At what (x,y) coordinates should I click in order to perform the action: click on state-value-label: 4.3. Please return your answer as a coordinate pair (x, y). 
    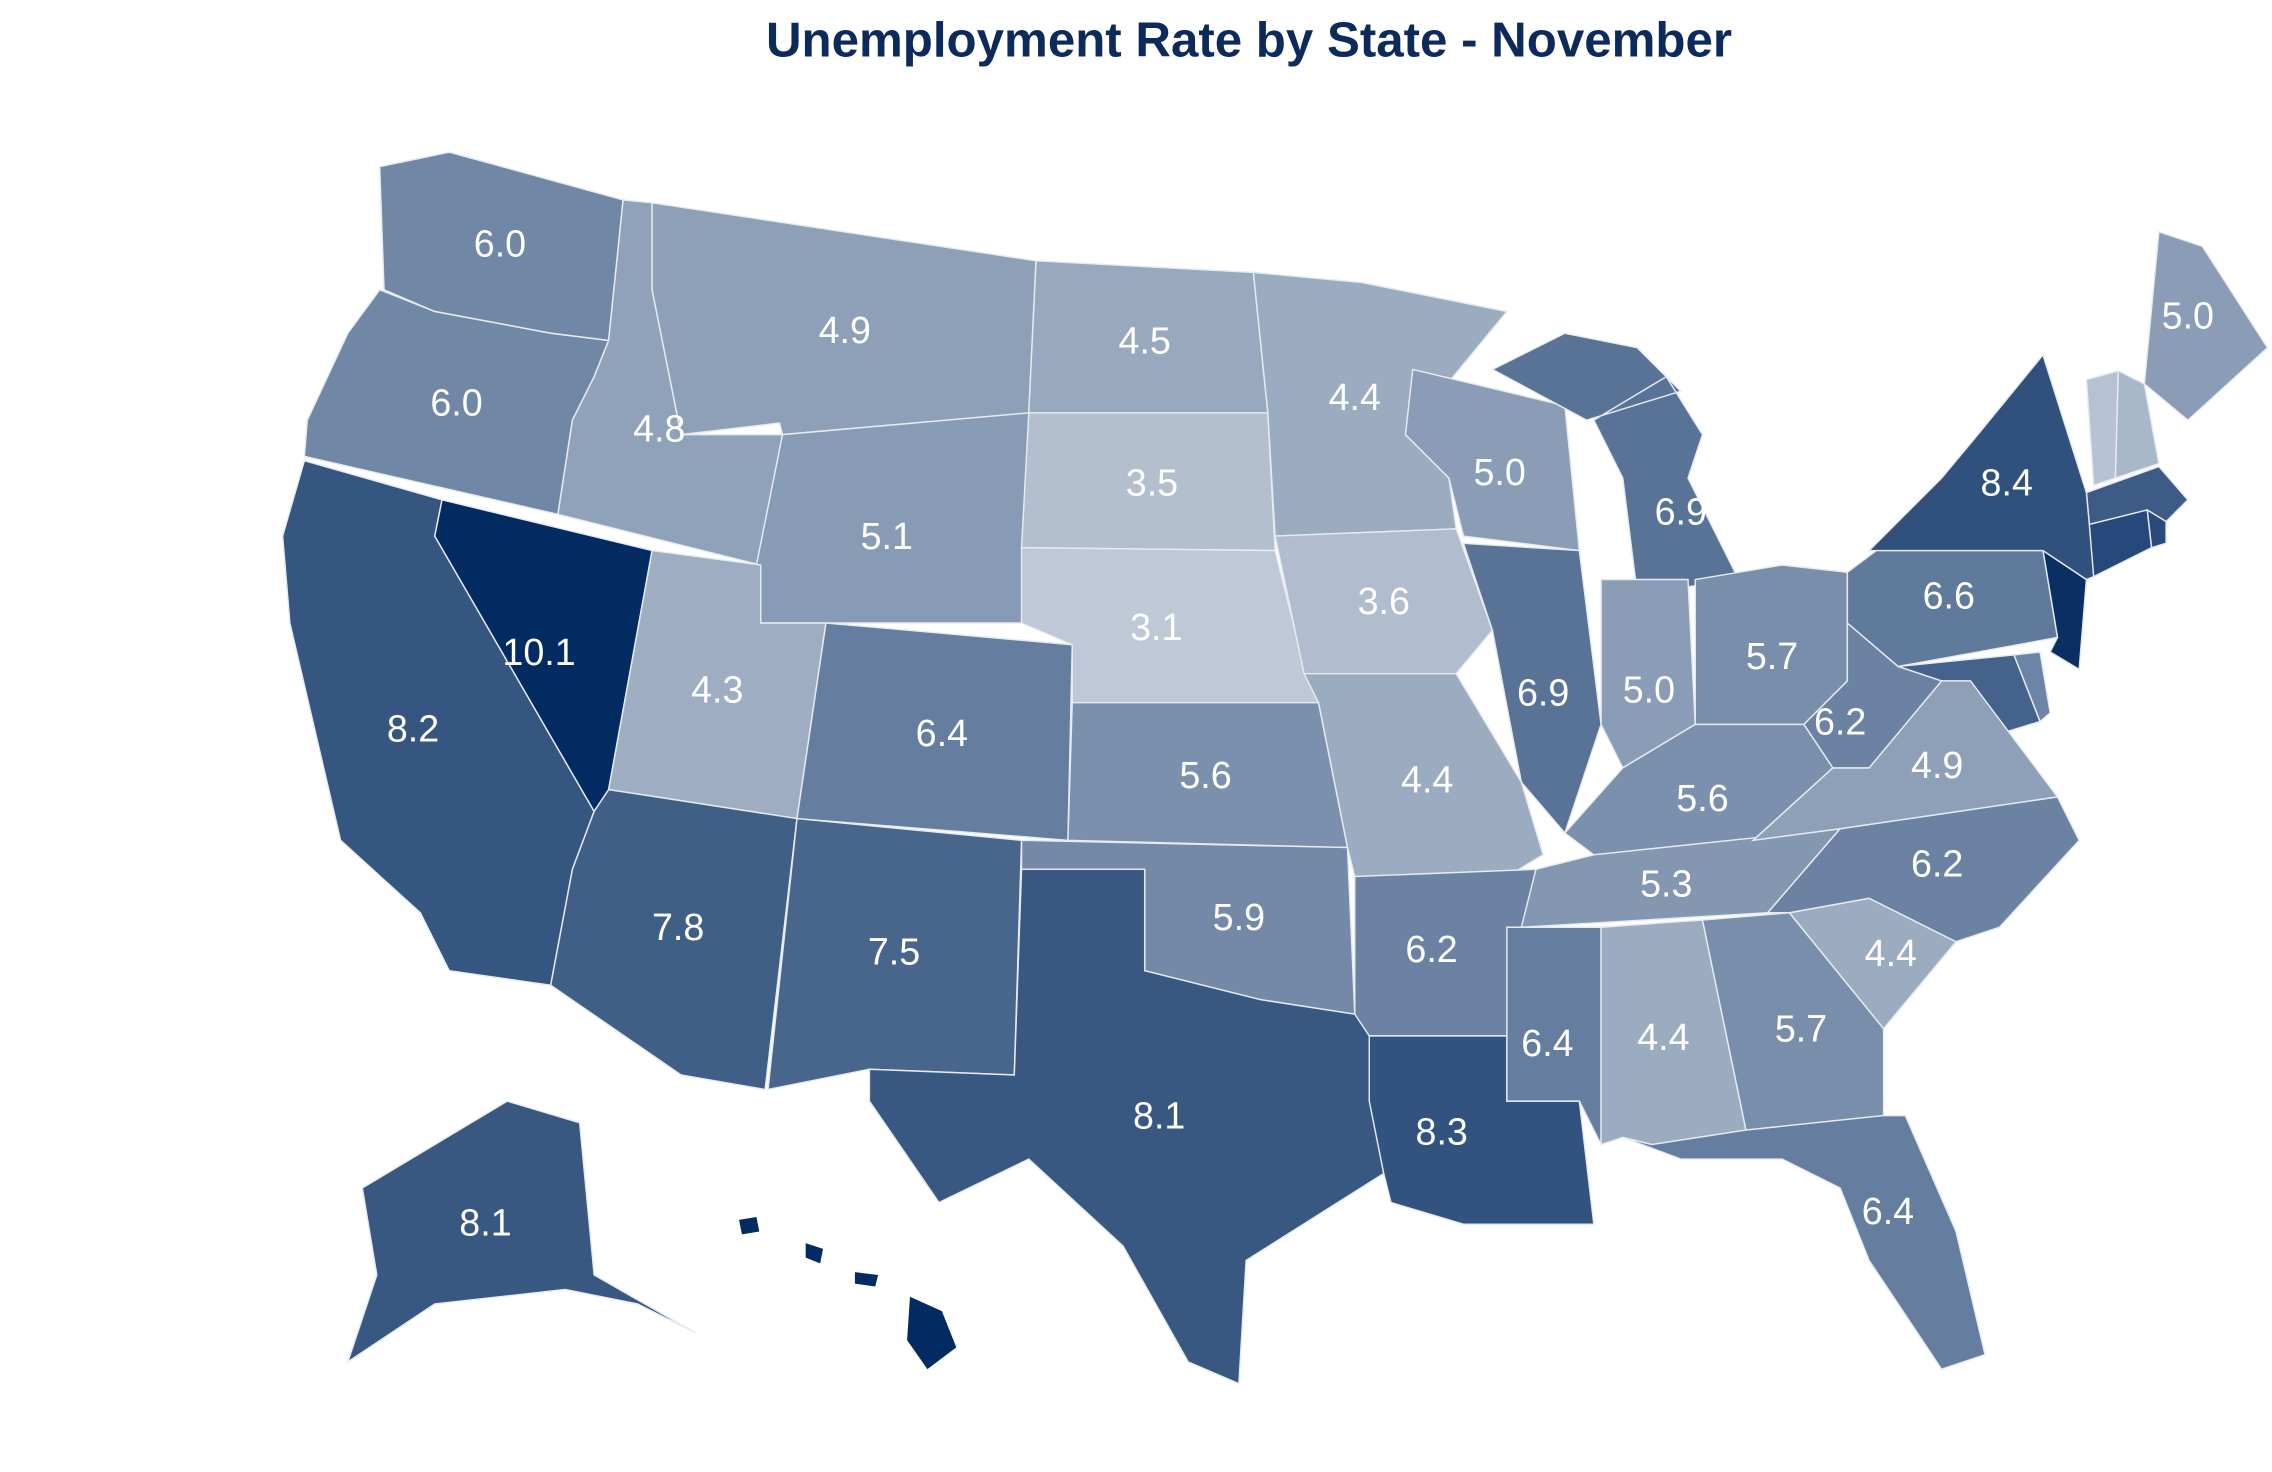
    Looking at the image, I should click on (717, 689).